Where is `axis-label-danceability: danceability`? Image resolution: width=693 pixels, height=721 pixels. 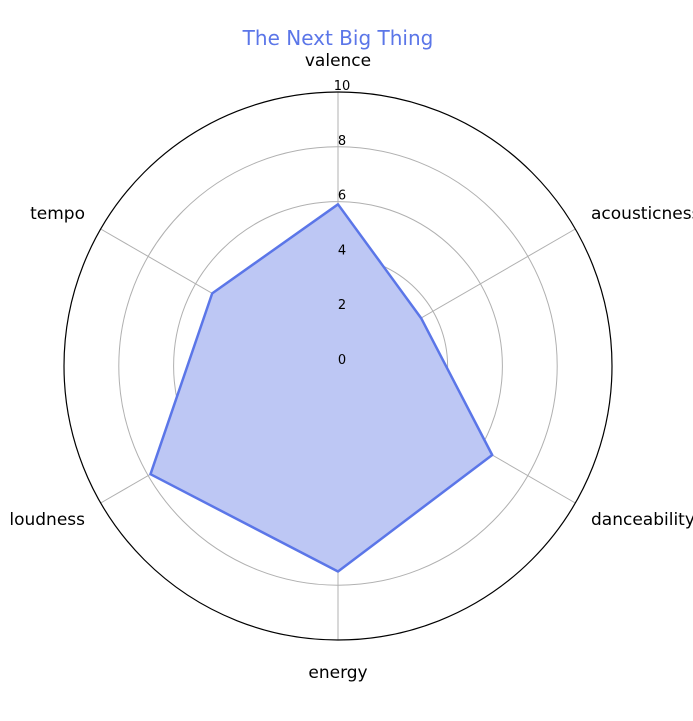
axis-label-danceability: danceability is located at coordinates (642, 520).